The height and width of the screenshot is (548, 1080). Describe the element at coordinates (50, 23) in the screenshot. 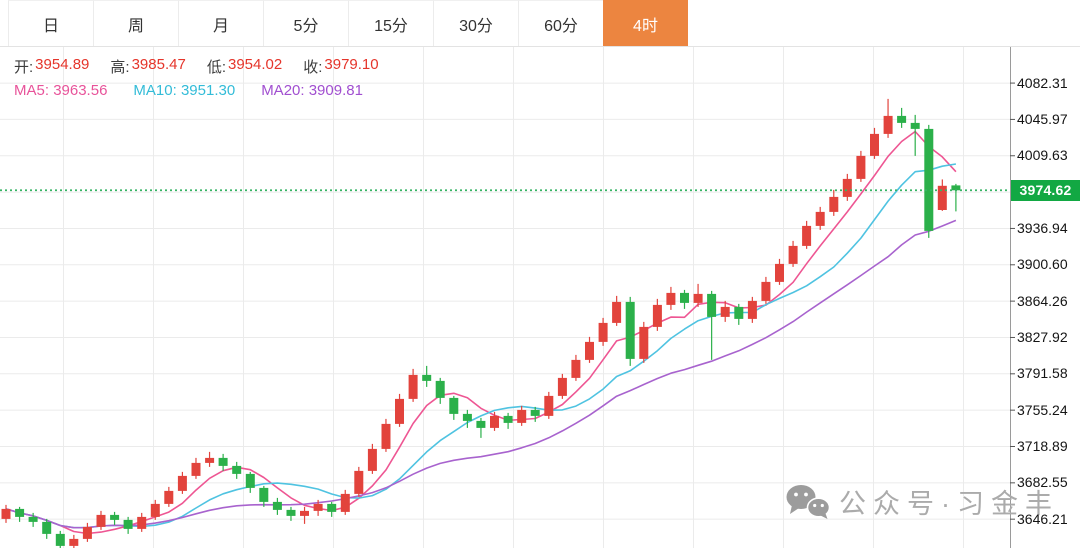

I see `tab-日: 日` at that location.